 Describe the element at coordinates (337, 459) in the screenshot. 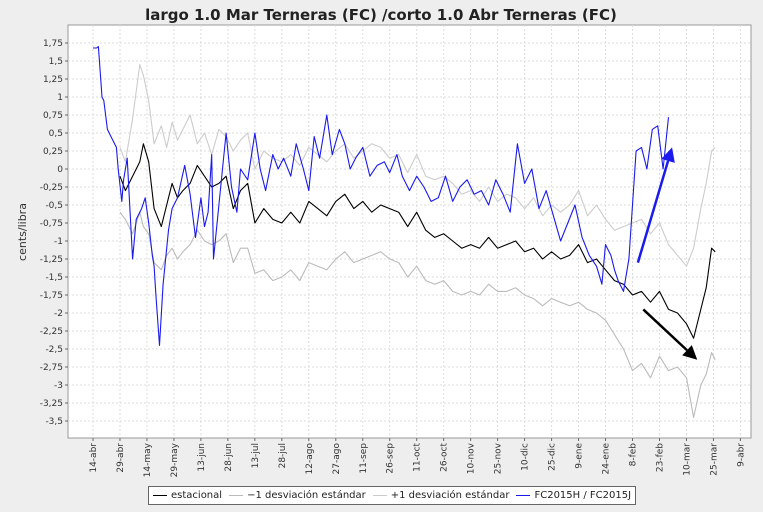

I see `x-tick-label: 27-ago` at that location.